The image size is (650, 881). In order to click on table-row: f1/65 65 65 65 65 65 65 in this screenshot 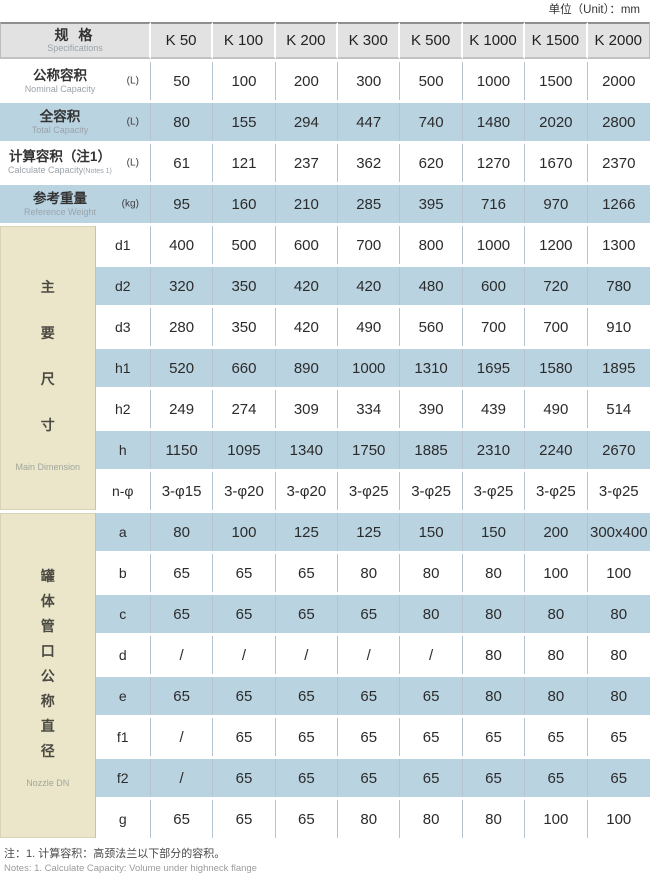, I will do `click(325, 737)`.